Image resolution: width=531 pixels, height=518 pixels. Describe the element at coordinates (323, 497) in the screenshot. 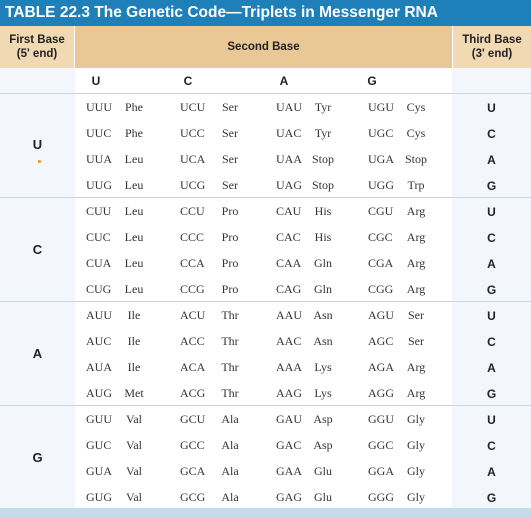

I see `amino-acid: Glu` at that location.